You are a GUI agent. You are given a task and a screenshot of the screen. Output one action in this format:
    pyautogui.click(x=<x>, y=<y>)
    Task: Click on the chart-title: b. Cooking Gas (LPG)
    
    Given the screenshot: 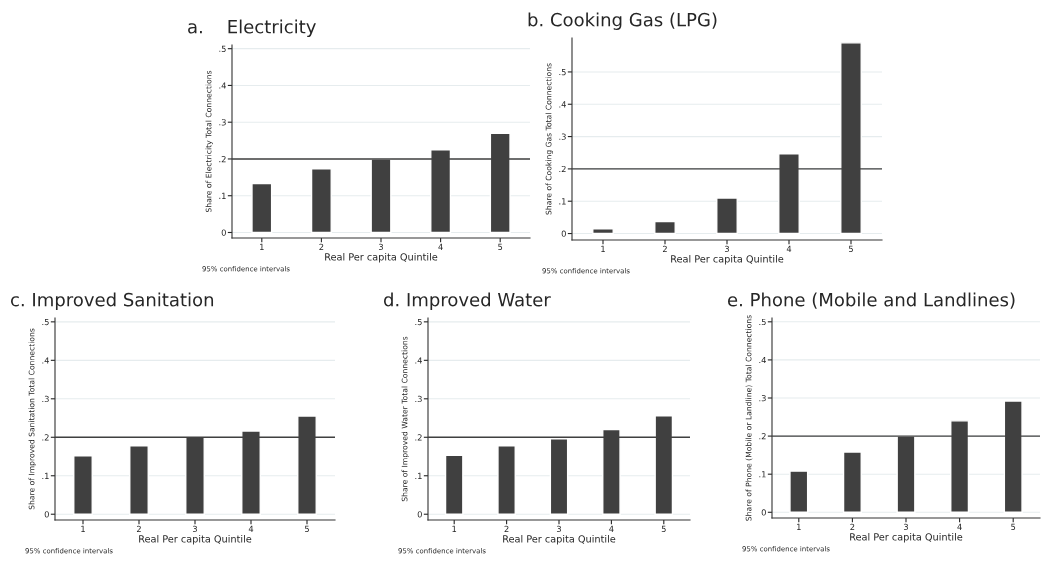 What is the action you would take?
    pyautogui.click(x=622, y=21)
    